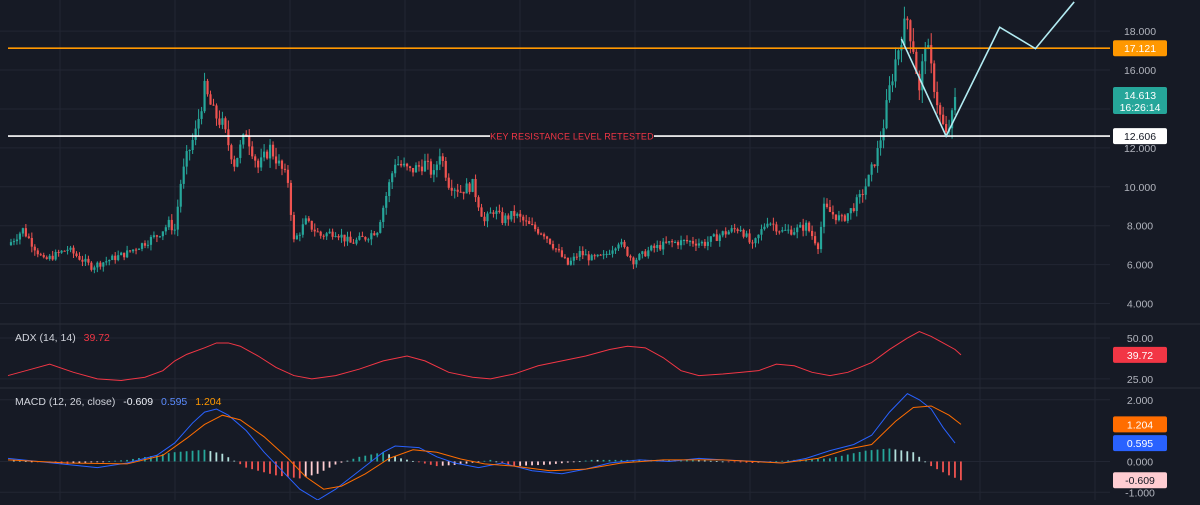 The height and width of the screenshot is (505, 1200). Describe the element at coordinates (1140, 71) in the screenshot. I see `price-tick-label: 16.000` at that location.